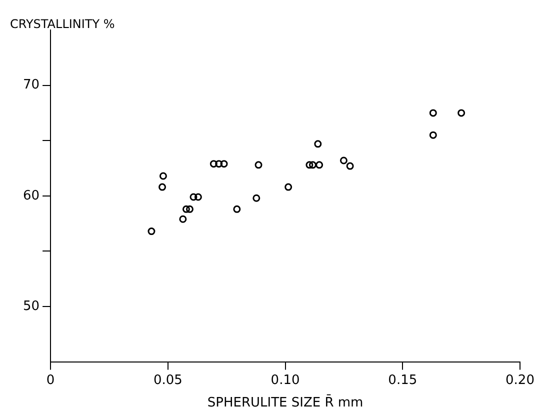 The height and width of the screenshot is (419, 540). What do you see at coordinates (403, 380) in the screenshot?
I see `x-tick-label: 0.15` at bounding box center [403, 380].